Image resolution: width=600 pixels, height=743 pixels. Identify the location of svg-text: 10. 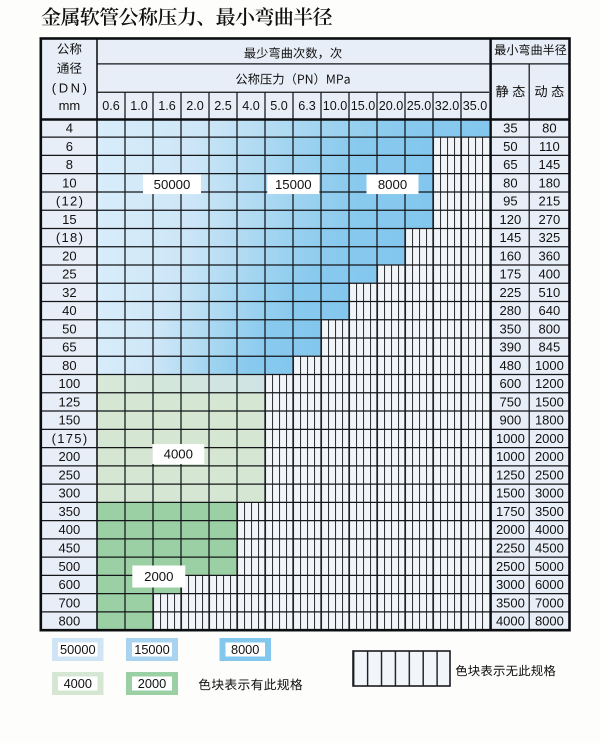
(69, 182).